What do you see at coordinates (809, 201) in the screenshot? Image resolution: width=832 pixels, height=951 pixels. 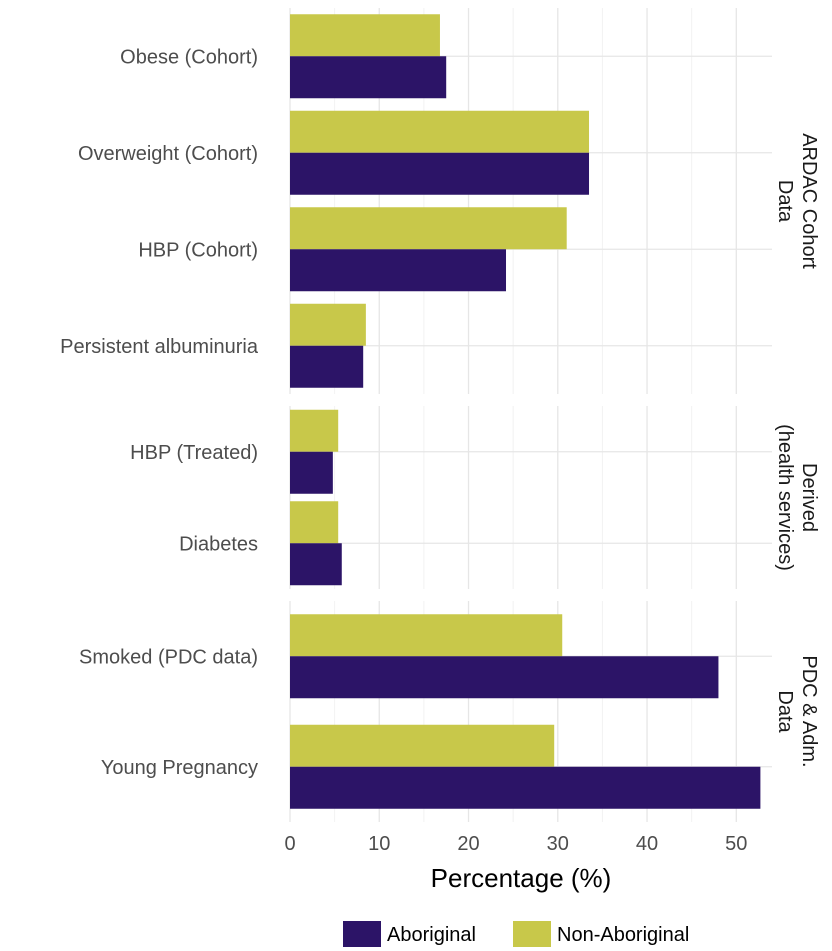 I see `facet-label-line: ARDAC Cohort` at bounding box center [809, 201].